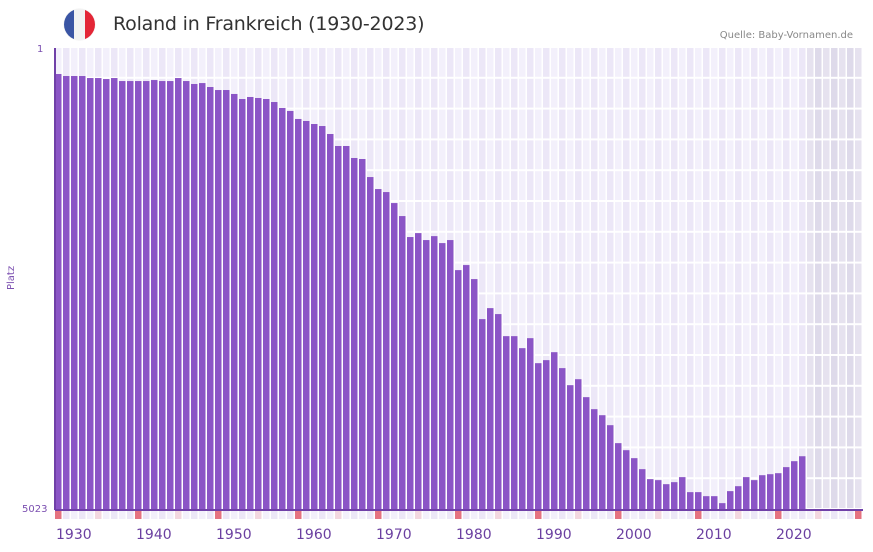 Image resolution: width=873 pixels, height=552 pixels. What do you see at coordinates (170, 295) in the screenshot?
I see `bar-1944` at bounding box center [170, 295].